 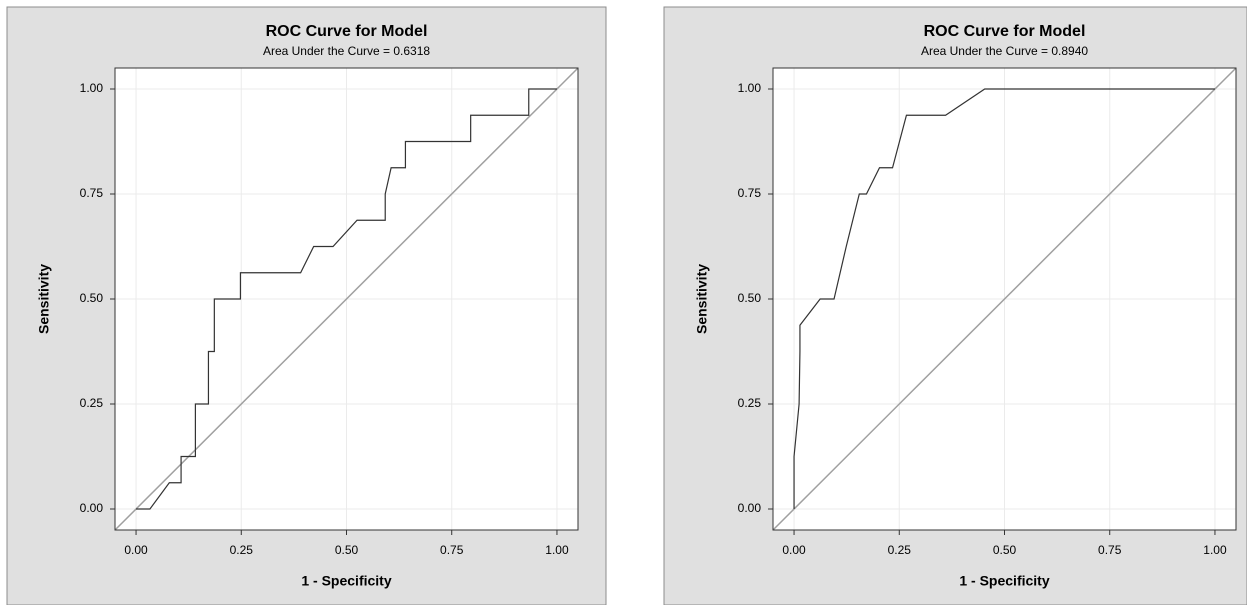 What do you see at coordinates (1004, 51) in the screenshot?
I see `chart-subtitle: Area Under the Curve = 0.8940` at bounding box center [1004, 51].